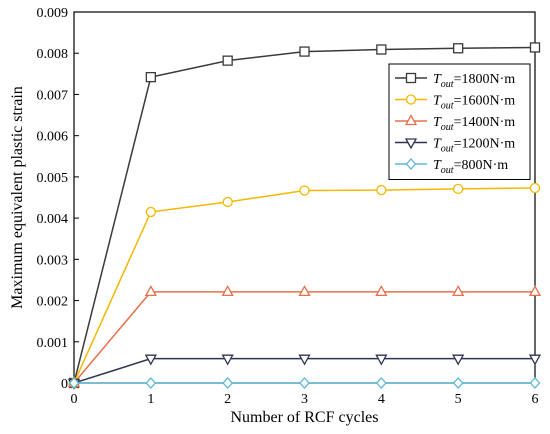  Describe the element at coordinates (53, 54) in the screenshot. I see `y-tick-label: 0.008` at that location.